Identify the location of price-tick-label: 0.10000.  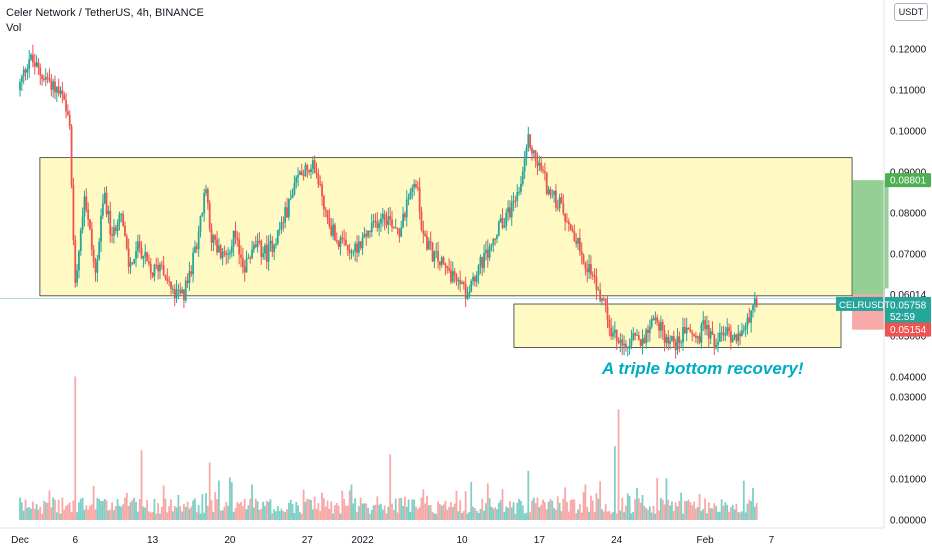
(908, 132).